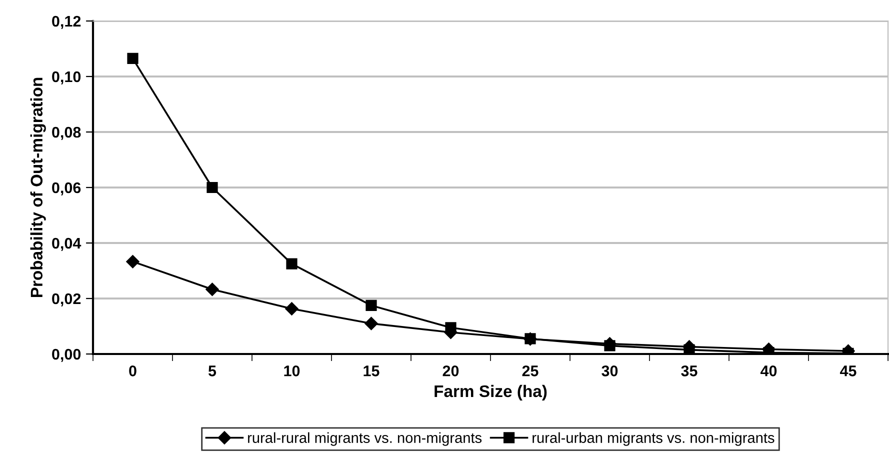 This screenshot has width=889, height=457. Describe the element at coordinates (67, 244) in the screenshot. I see `y-tick-label: 0,04` at that location.